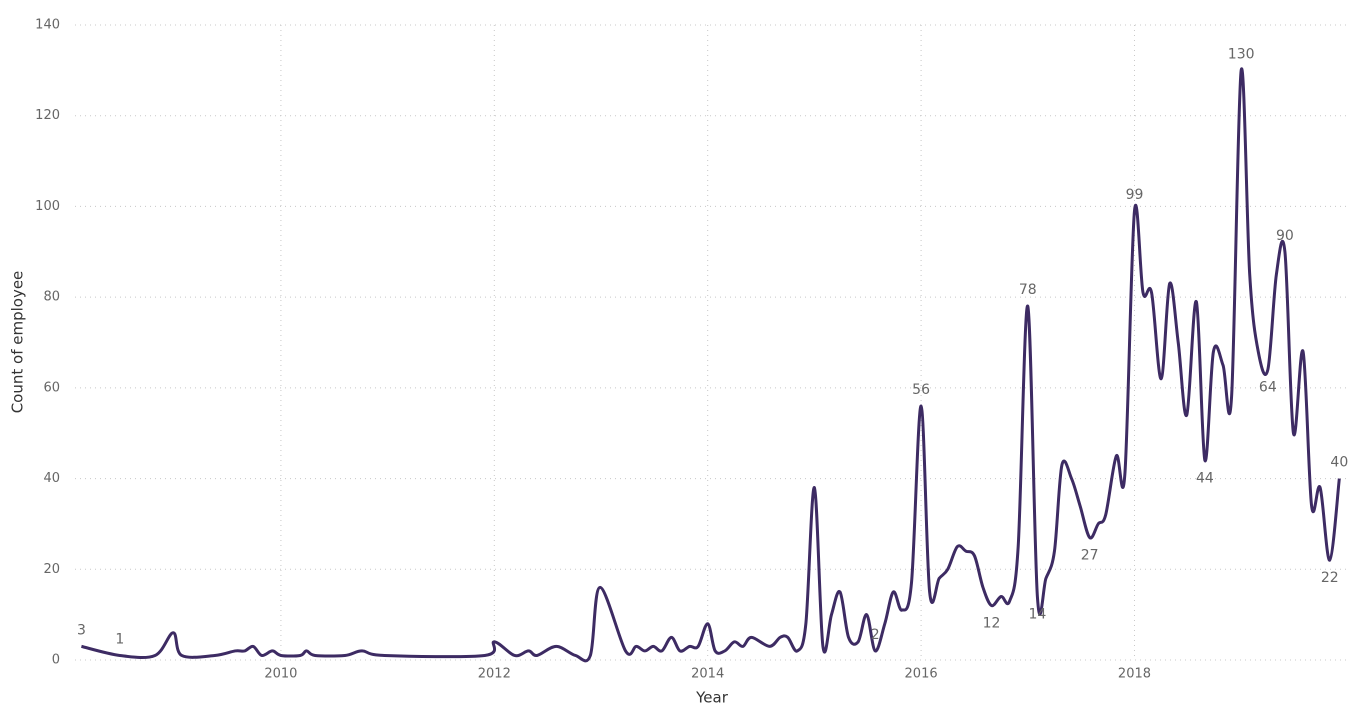 This screenshot has height=718, width=1365. Describe the element at coordinates (51, 478) in the screenshot. I see `y-tick-label: 40` at that location.